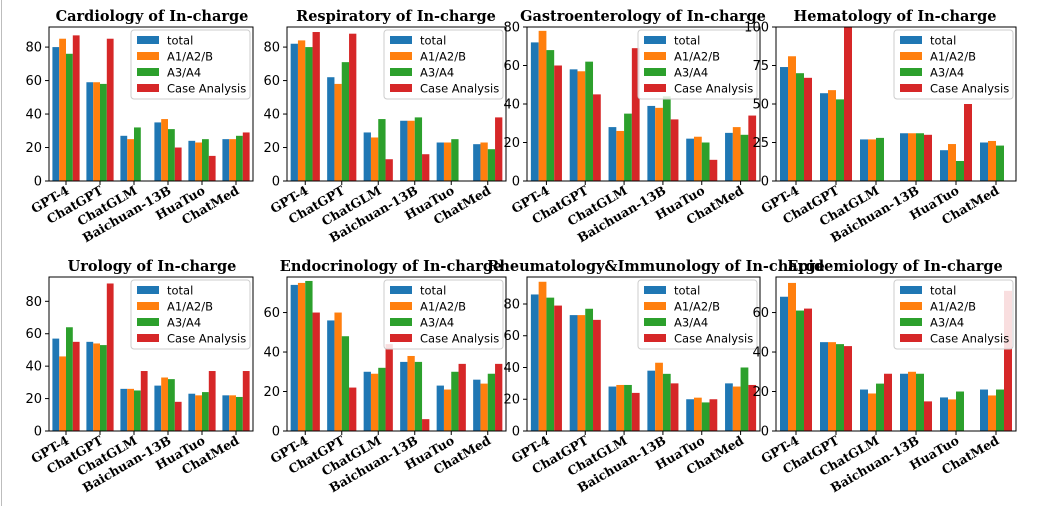 Image resolution: width=1052 pixels, height=506 pixels. What do you see at coordinates (152, 16) in the screenshot?
I see `chart-title: Cardiology of In-charge` at bounding box center [152, 16].